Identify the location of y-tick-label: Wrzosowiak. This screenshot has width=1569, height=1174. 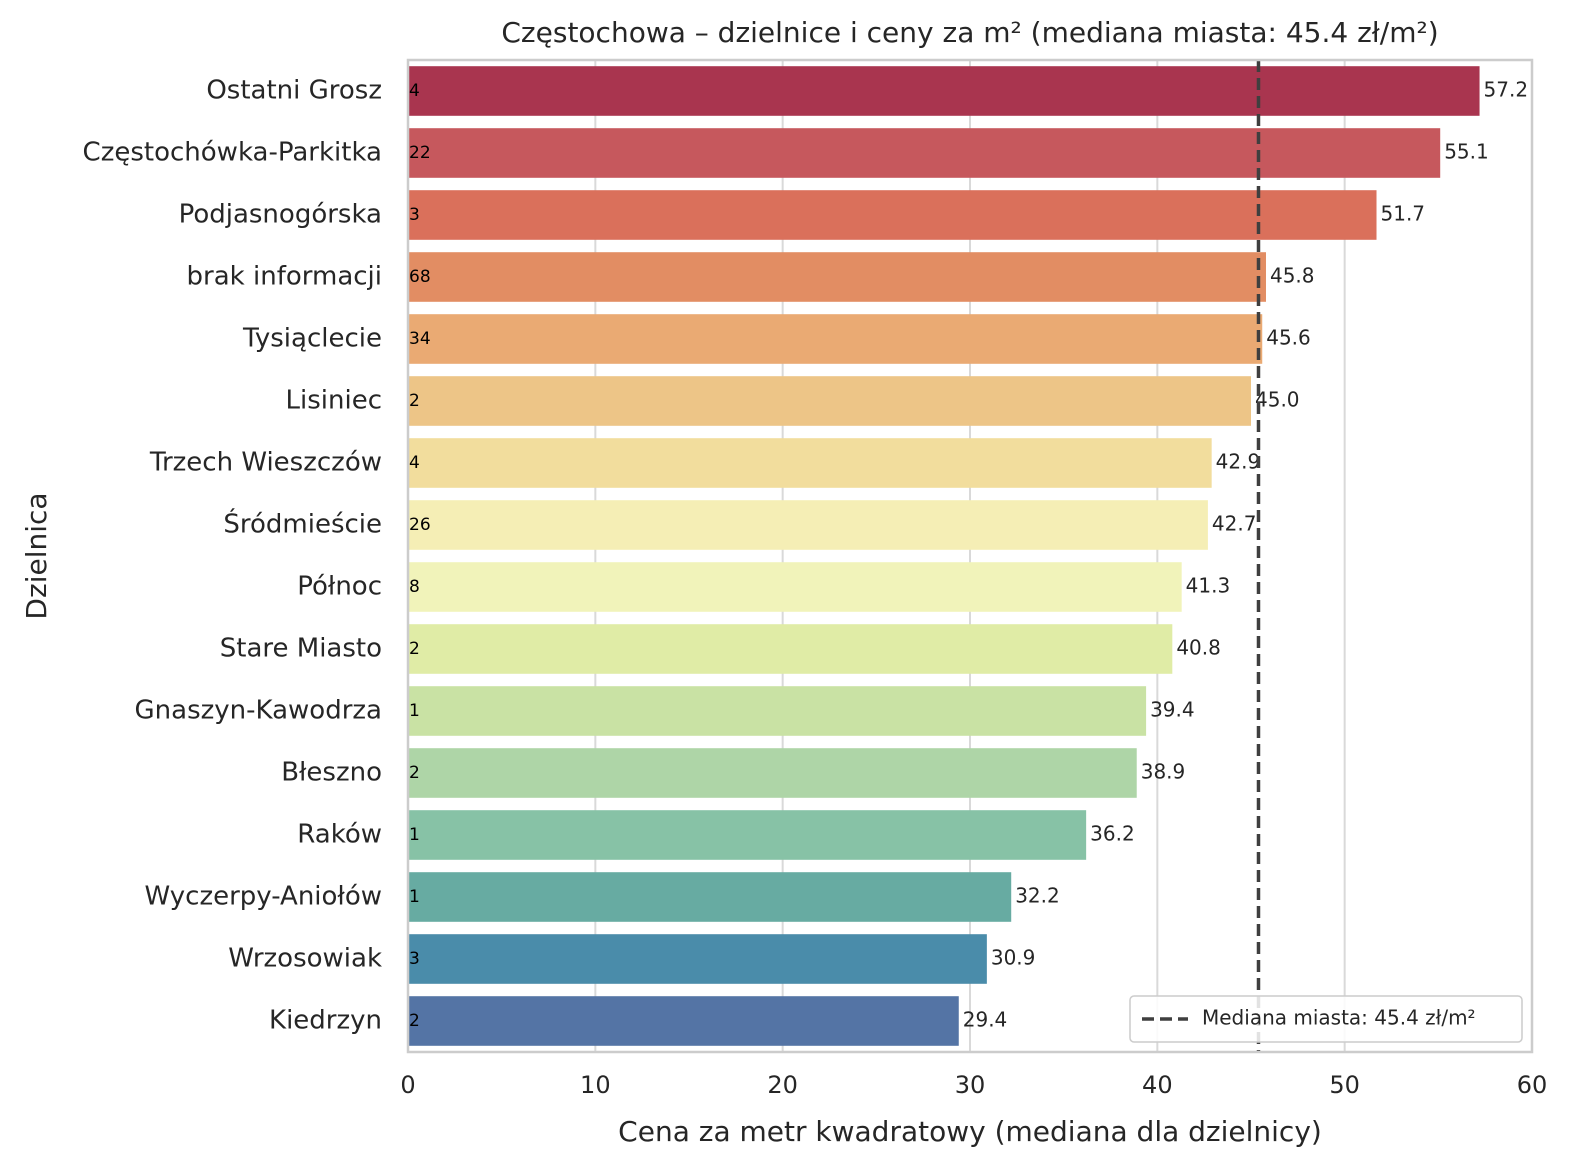
(305, 959).